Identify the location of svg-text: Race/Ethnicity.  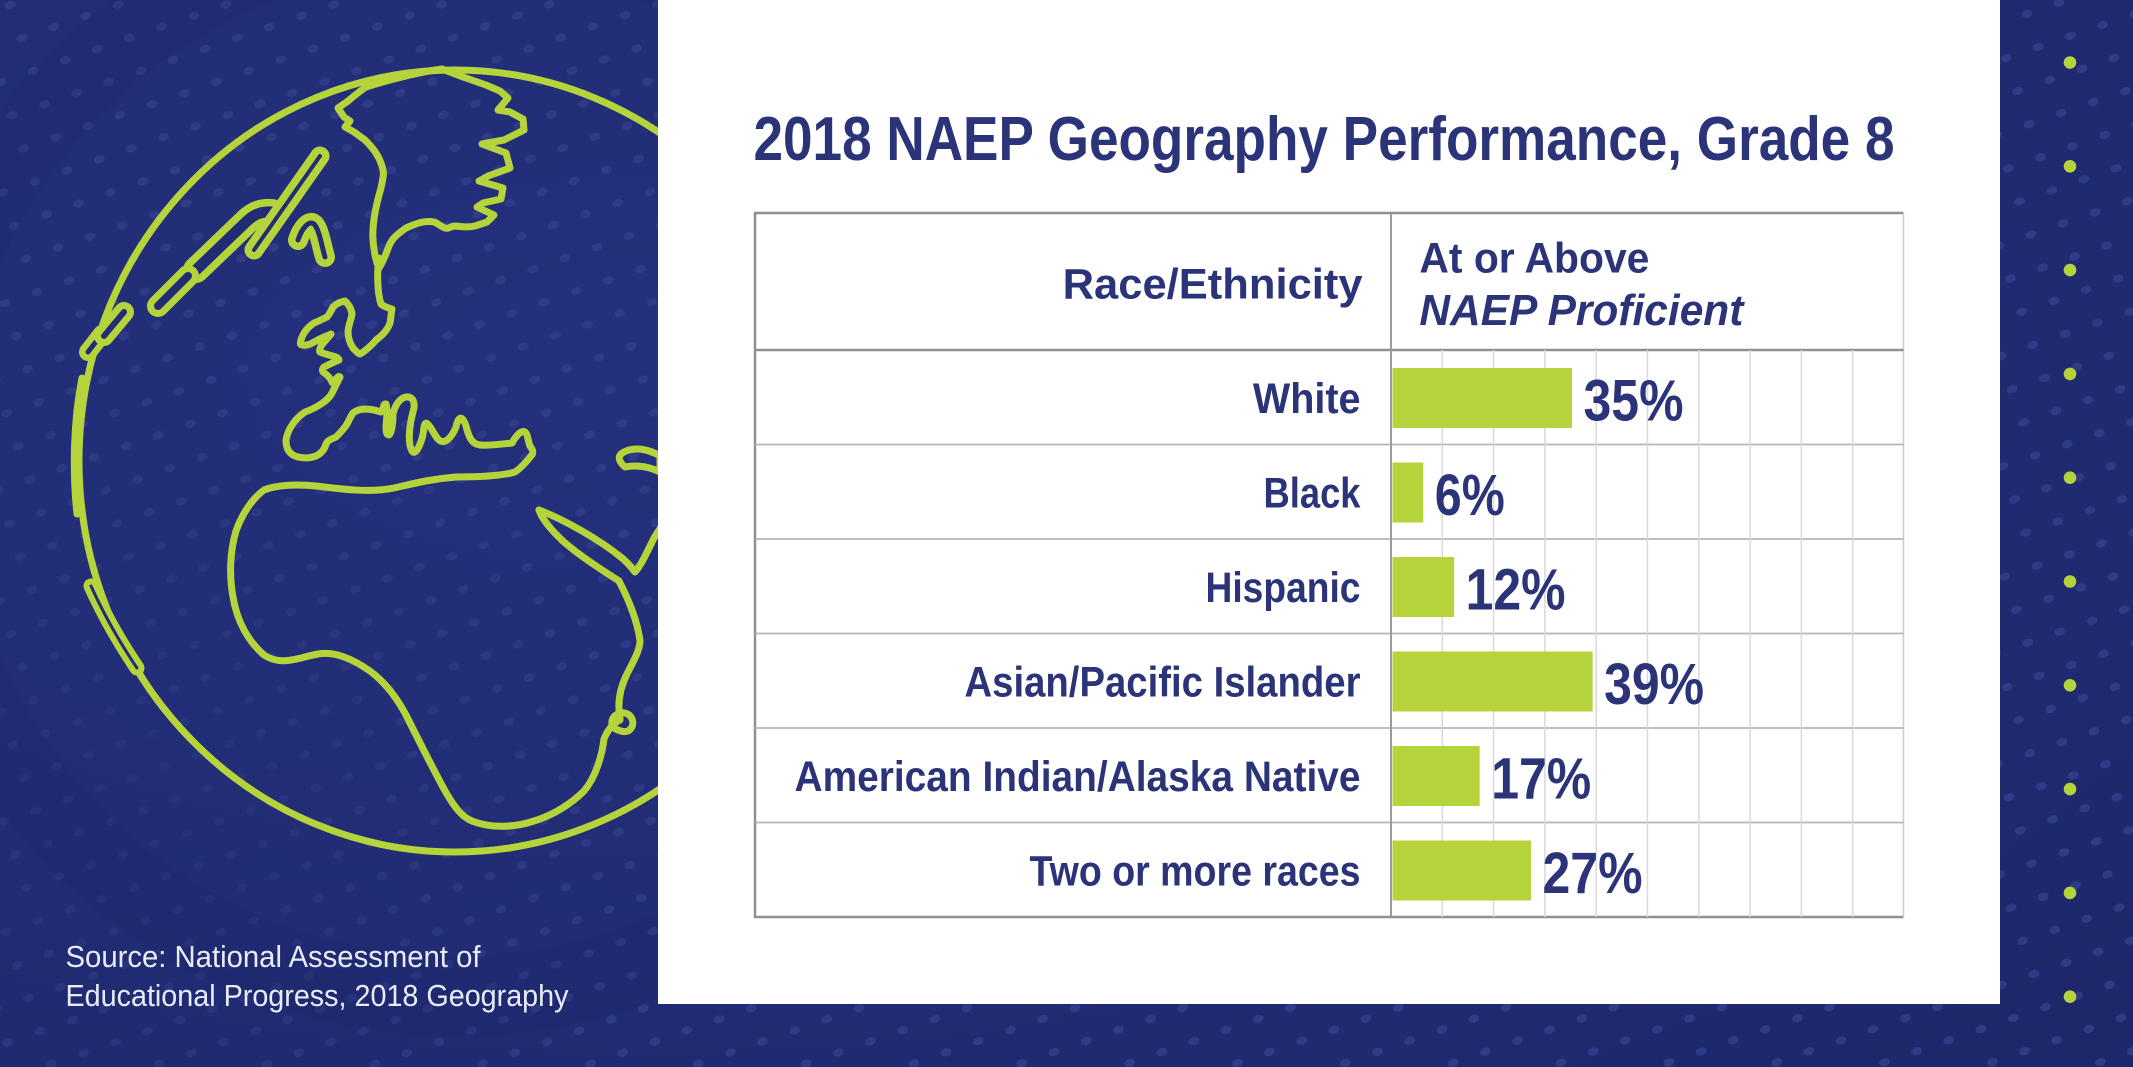
(1213, 284).